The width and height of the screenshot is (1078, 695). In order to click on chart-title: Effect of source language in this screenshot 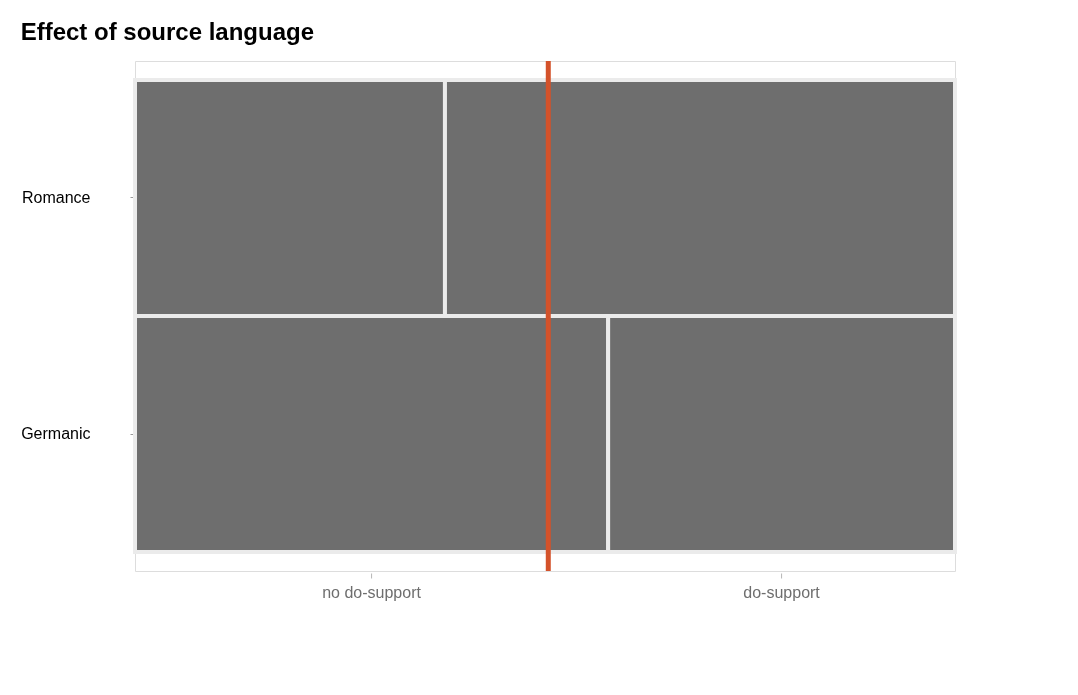, I will do `click(167, 31)`.